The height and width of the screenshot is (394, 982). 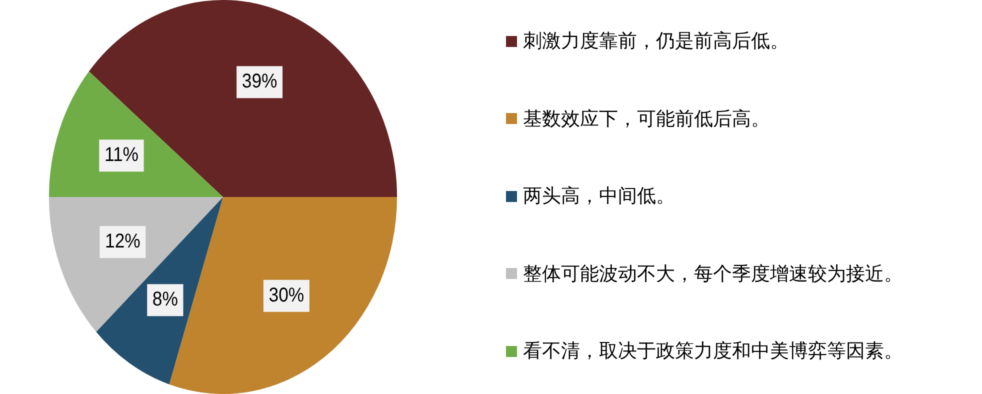 What do you see at coordinates (121, 154) in the screenshot?
I see `data-label: 11%` at bounding box center [121, 154].